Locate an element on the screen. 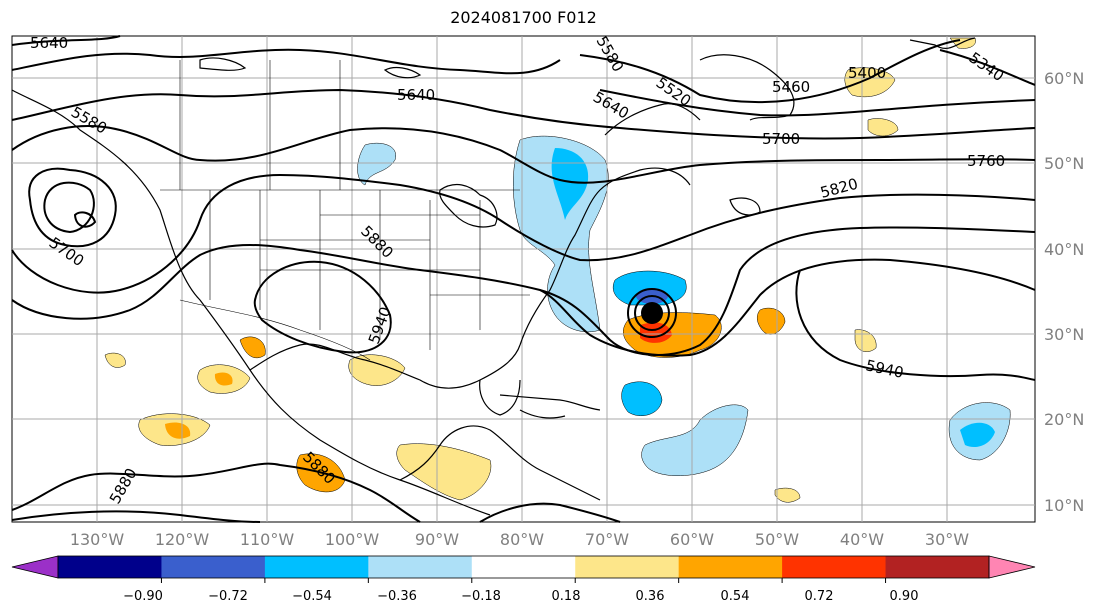 The width and height of the screenshot is (1105, 615). latitude-label: 20°N is located at coordinates (1064, 419).